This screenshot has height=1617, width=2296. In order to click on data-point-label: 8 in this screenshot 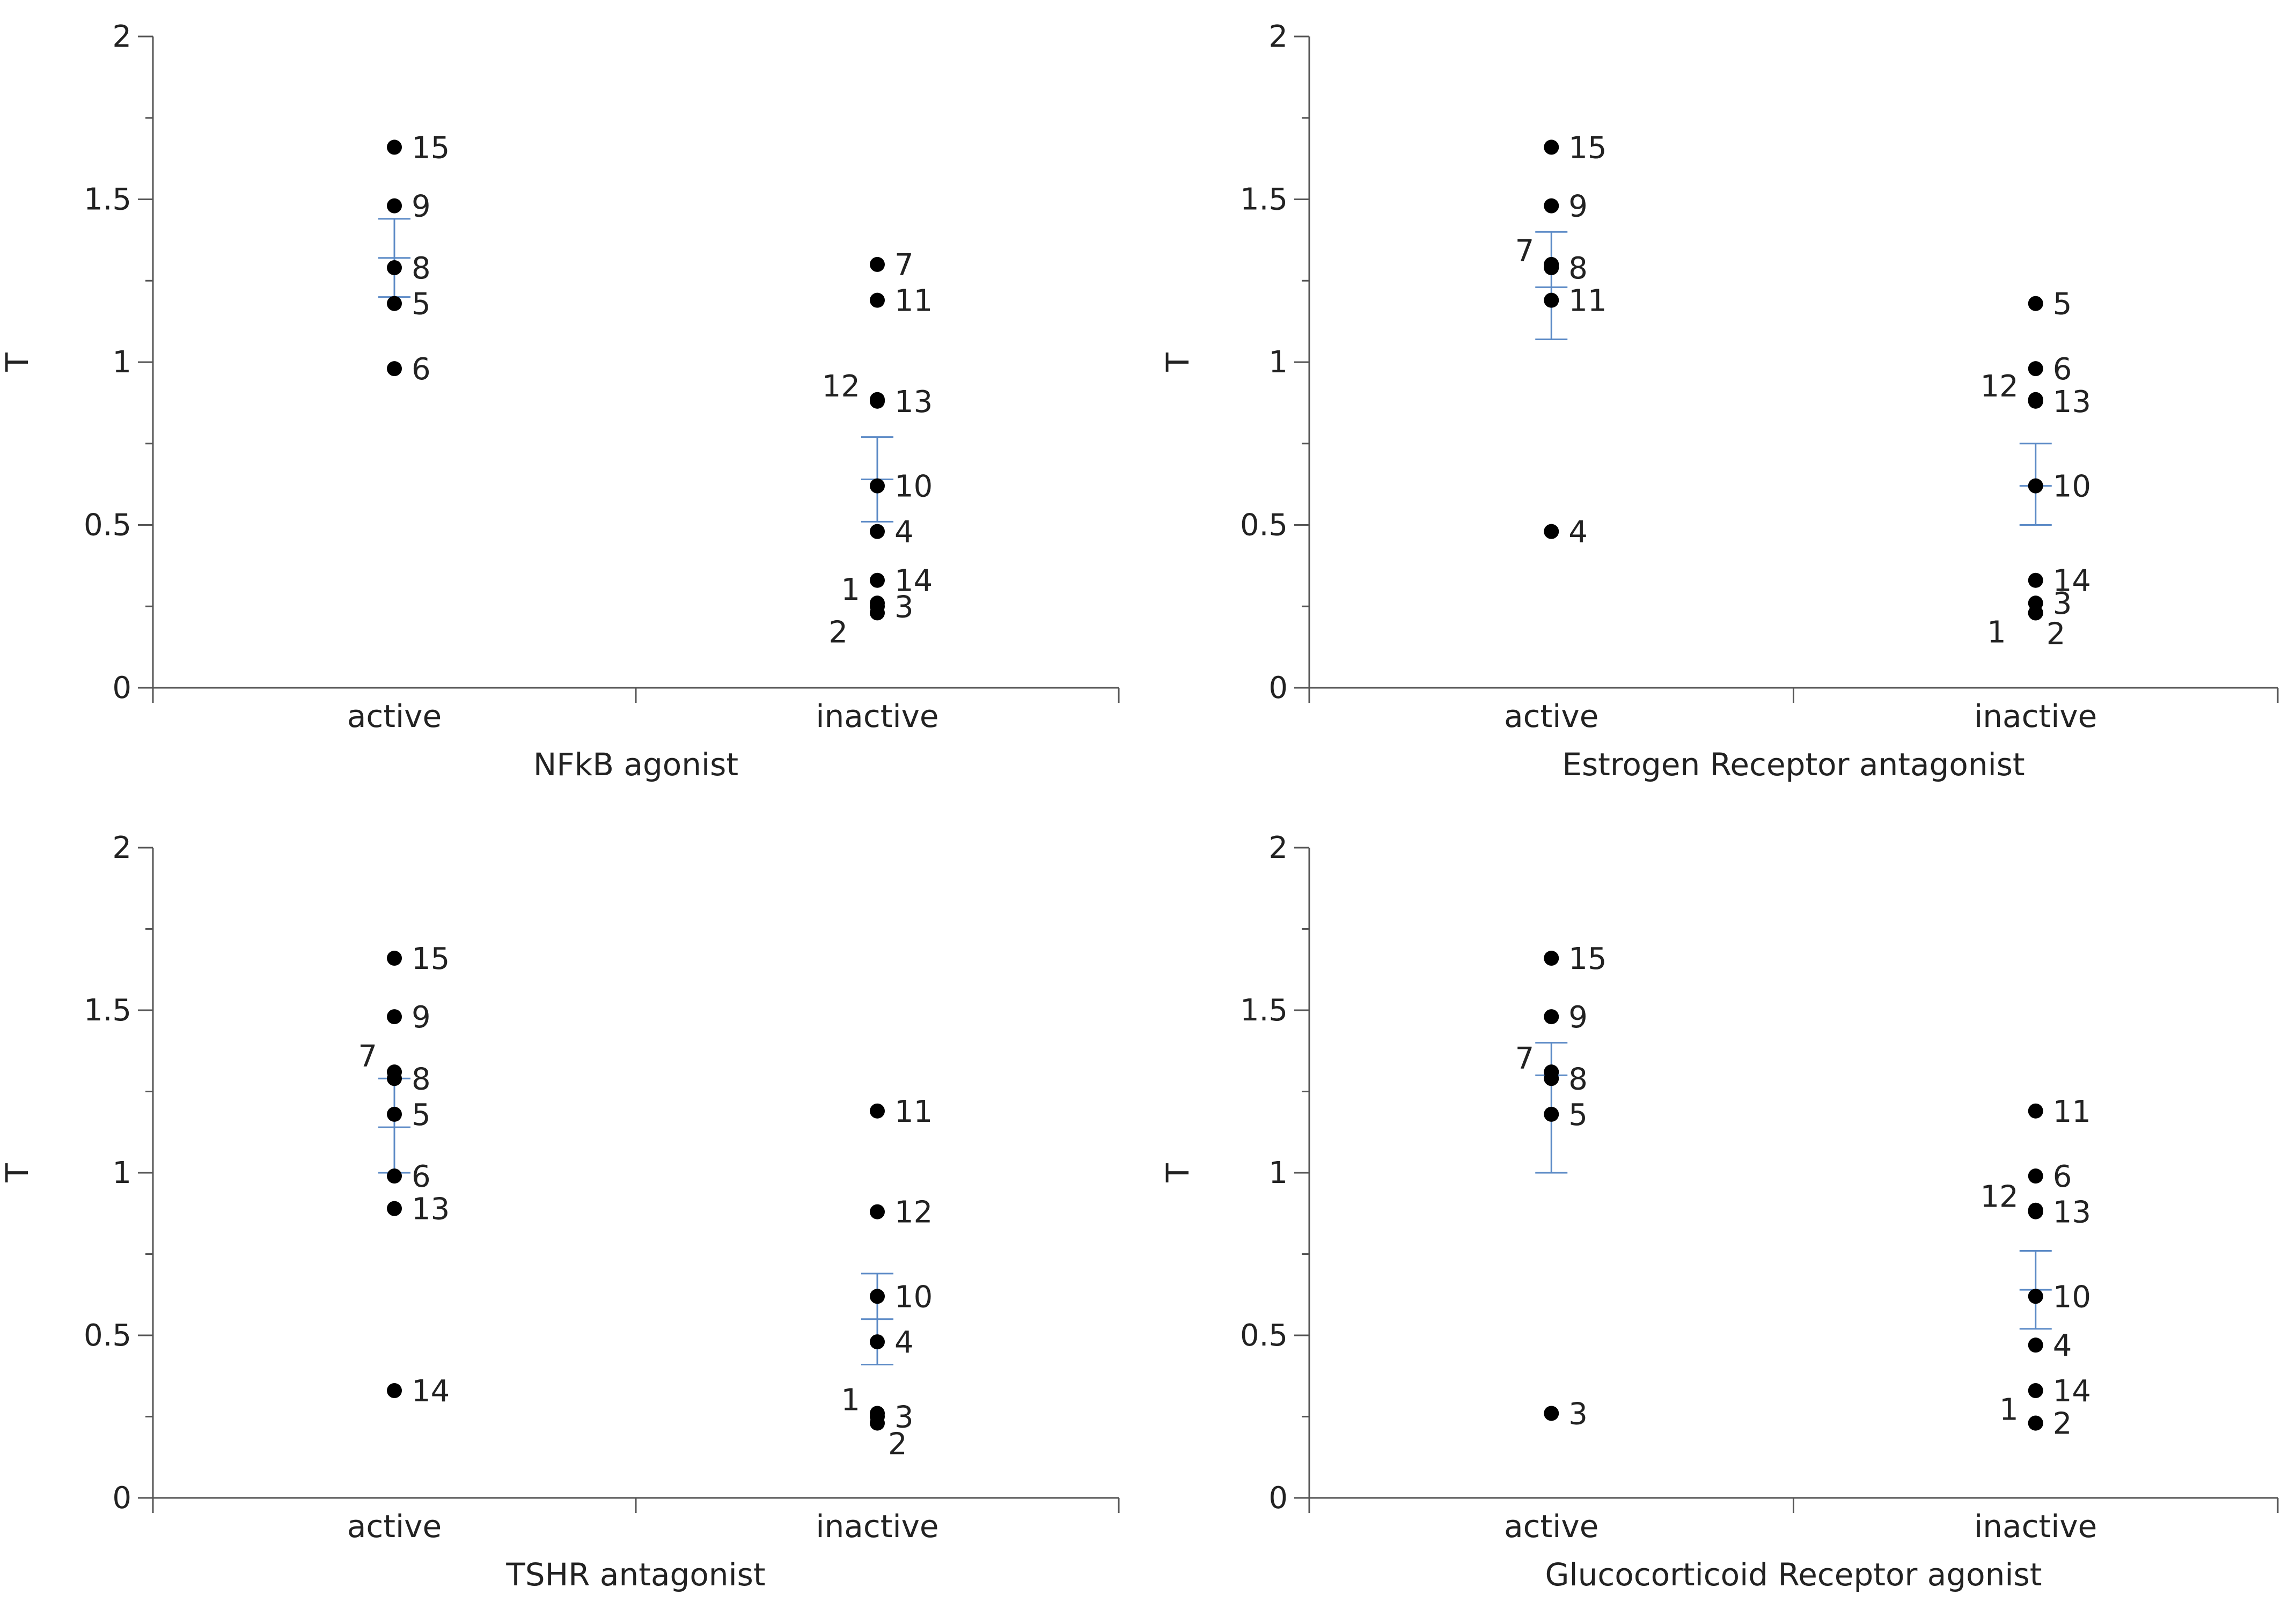, I will do `click(421, 1079)`.